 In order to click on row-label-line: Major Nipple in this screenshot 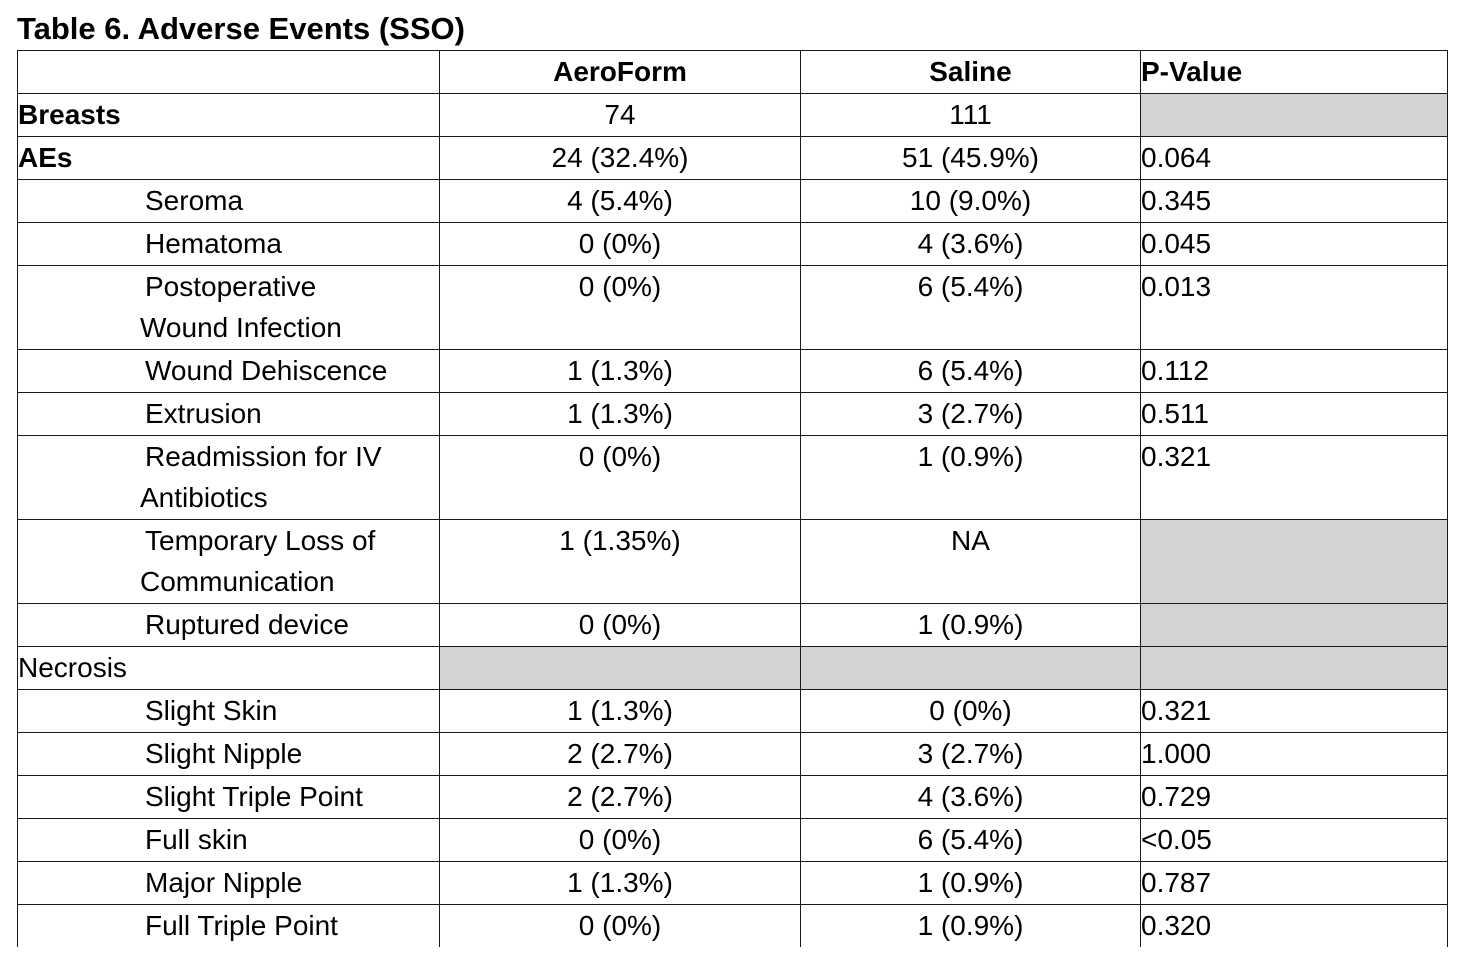, I will do `click(224, 882)`.